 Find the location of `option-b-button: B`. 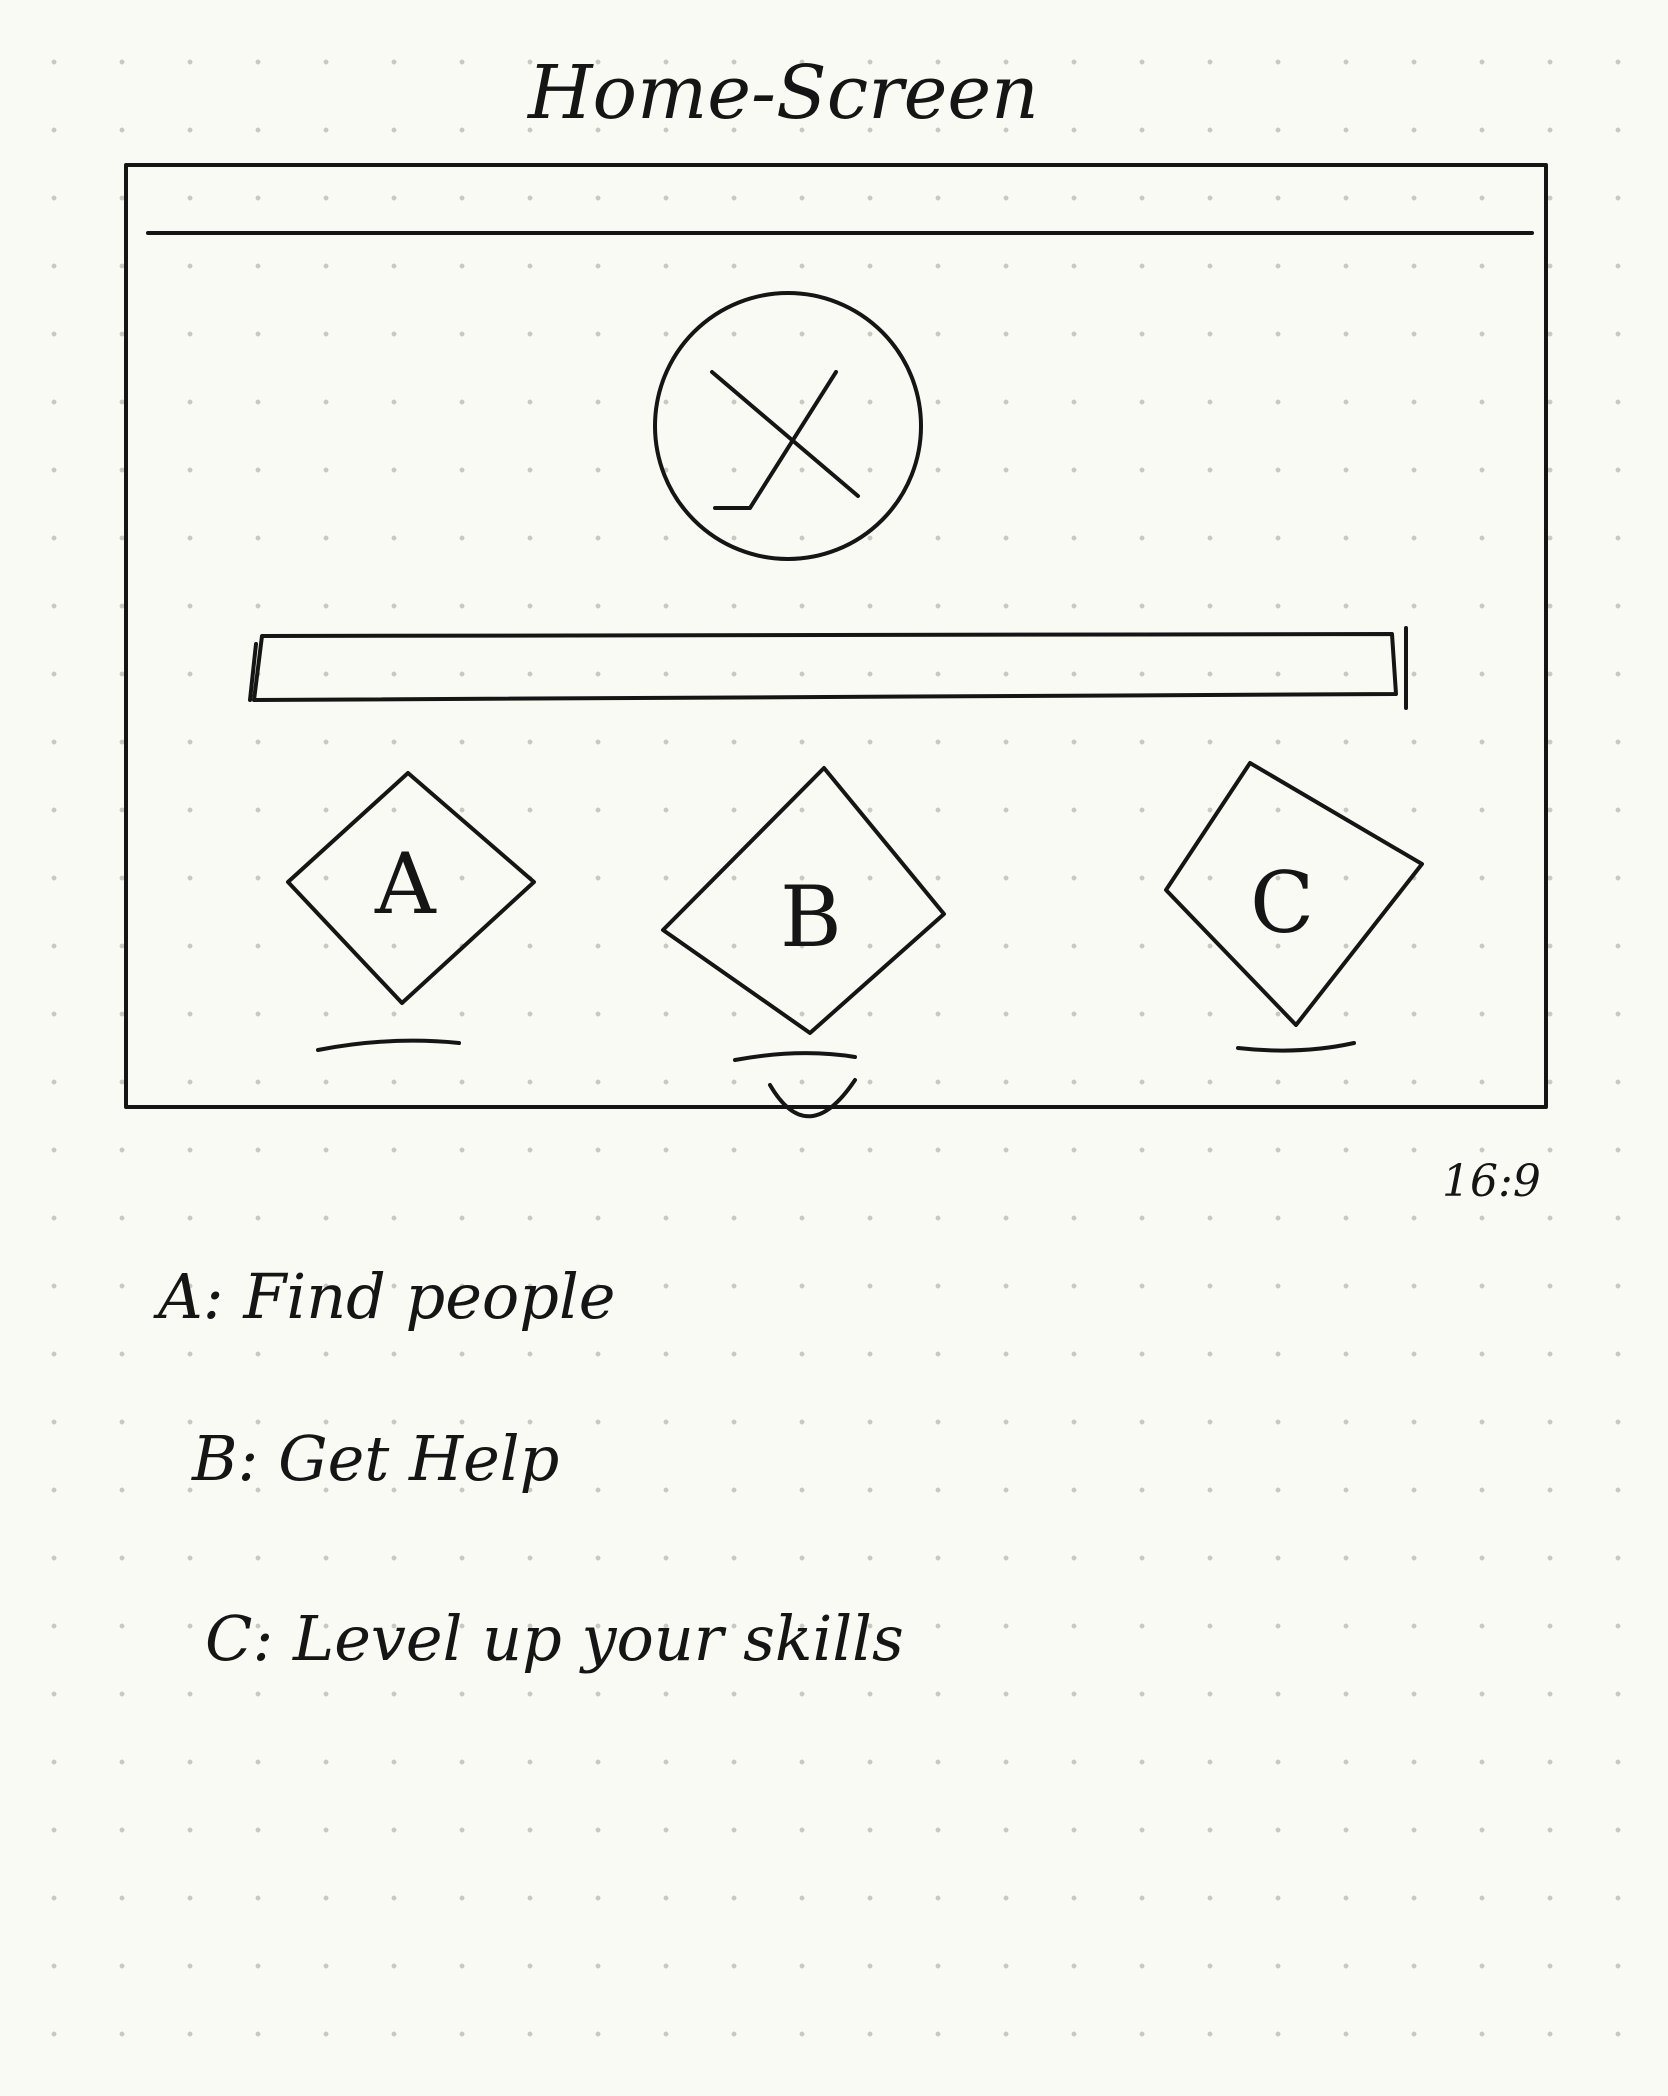

option-b-button: B is located at coordinates (803, 942).